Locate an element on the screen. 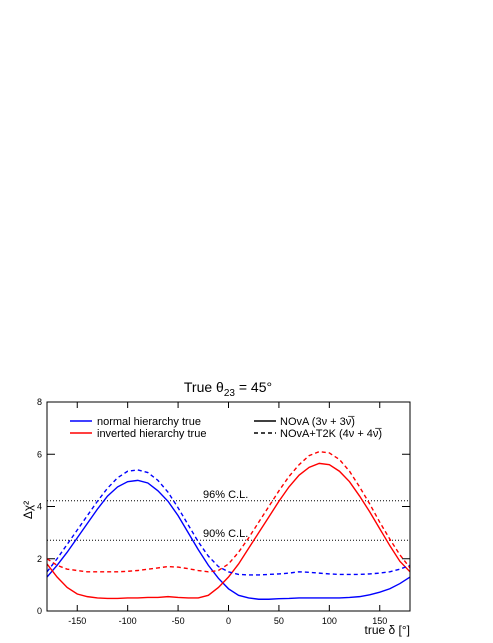  x-axis-label: true δ [°] is located at coordinates (388, 630).